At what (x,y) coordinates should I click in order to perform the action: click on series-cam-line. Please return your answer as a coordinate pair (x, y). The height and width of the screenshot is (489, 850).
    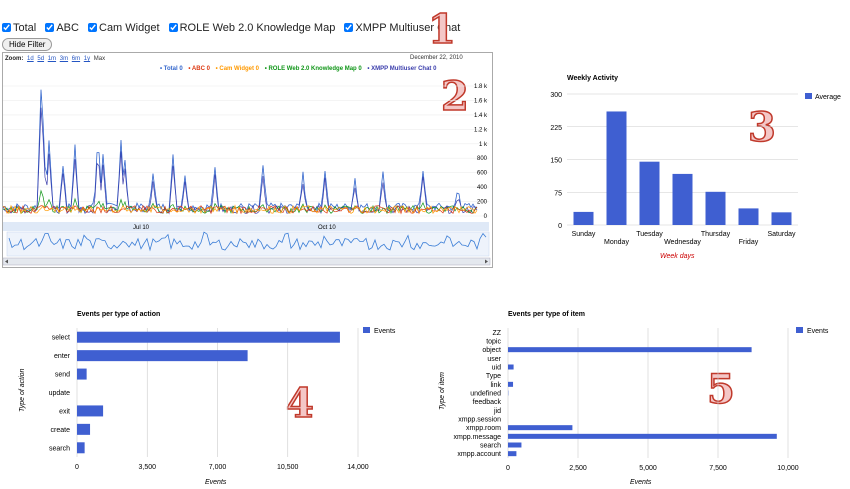
    Looking at the image, I should click on (240, 209).